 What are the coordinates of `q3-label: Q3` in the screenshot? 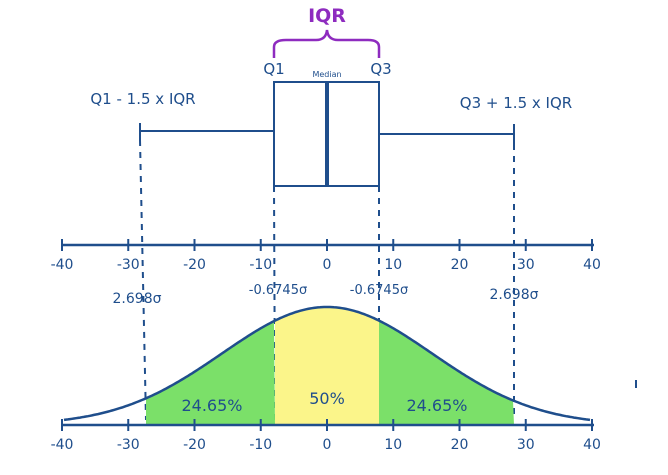 It's located at (380, 69).